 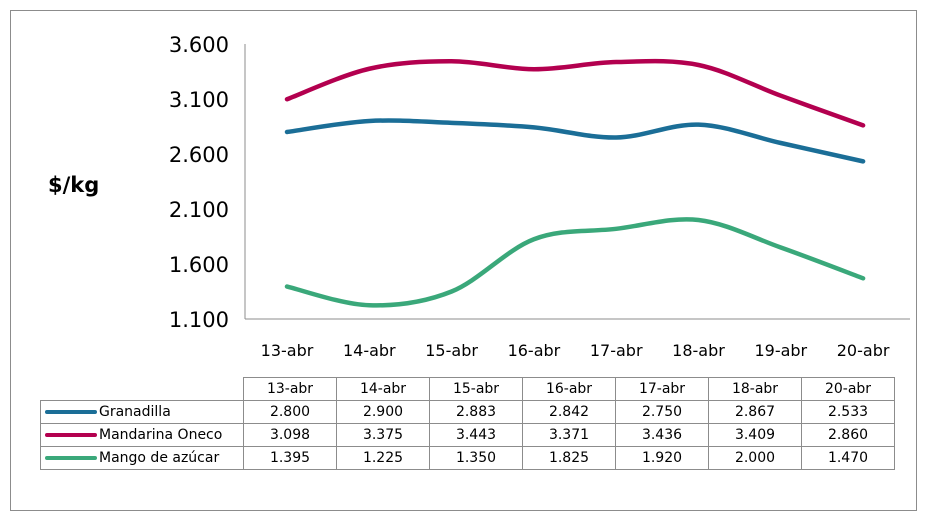 I want to click on table-cell: 3.436, so click(x=662, y=435).